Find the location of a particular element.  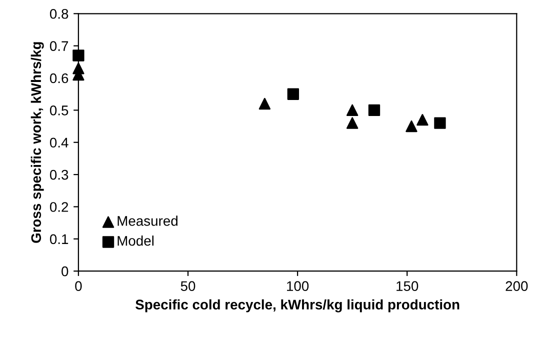

x-axis-title: Specific cold recycle, kWhrs/kg liquid production is located at coordinates (298, 305).